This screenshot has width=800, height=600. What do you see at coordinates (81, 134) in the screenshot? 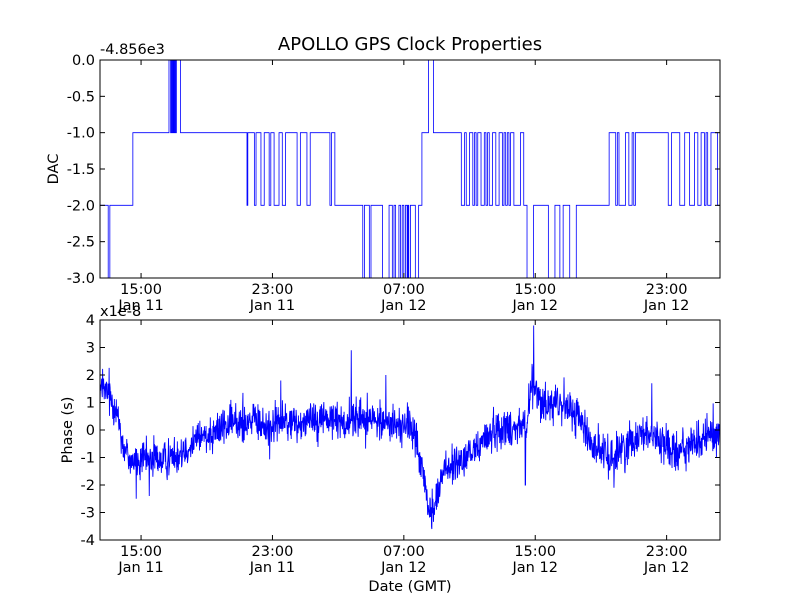
I see `dac-y-tick-label: -1.0` at bounding box center [81, 134].